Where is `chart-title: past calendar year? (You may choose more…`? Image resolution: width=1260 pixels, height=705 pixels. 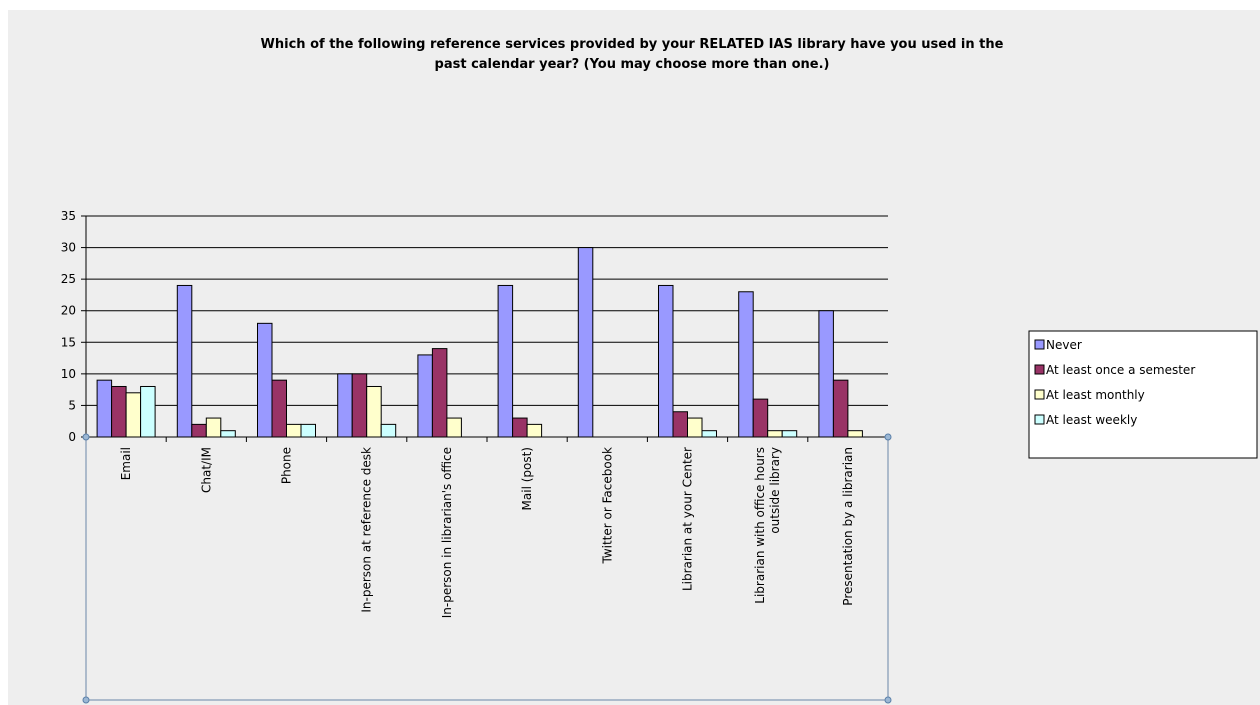 chart-title: past calendar year? (You may choose more… is located at coordinates (632, 64).